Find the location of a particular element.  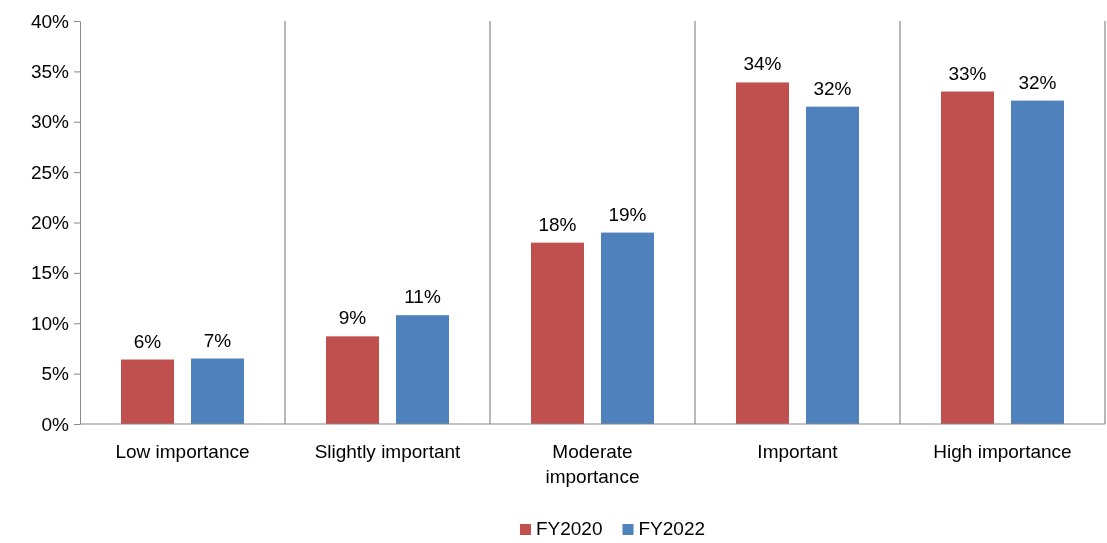

y-tick-label: 0% is located at coordinates (55, 424).